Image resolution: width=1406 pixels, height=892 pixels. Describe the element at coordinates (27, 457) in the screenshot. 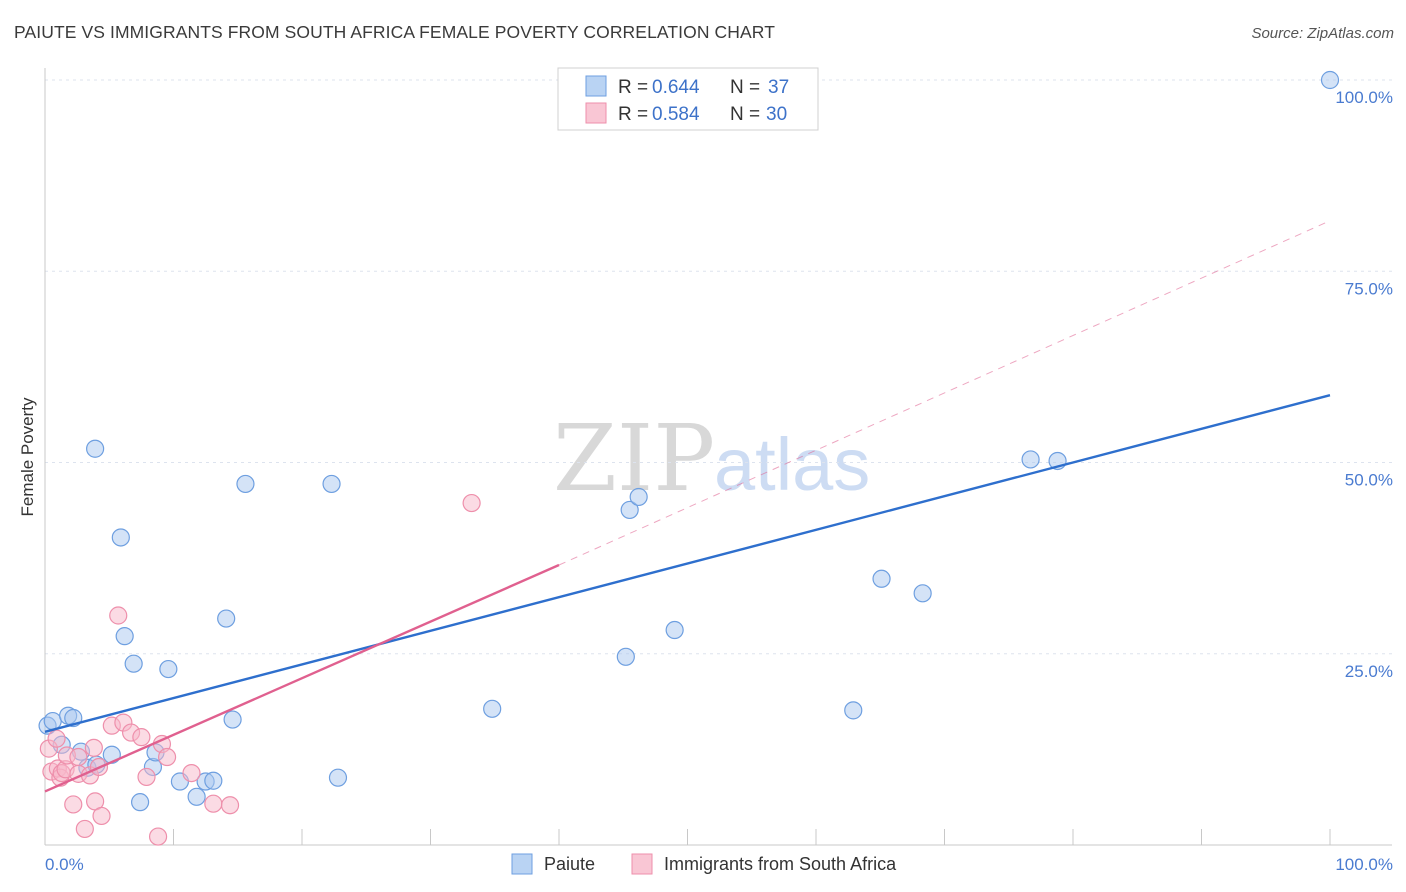

I see `y-axis-label: Female Poverty` at that location.